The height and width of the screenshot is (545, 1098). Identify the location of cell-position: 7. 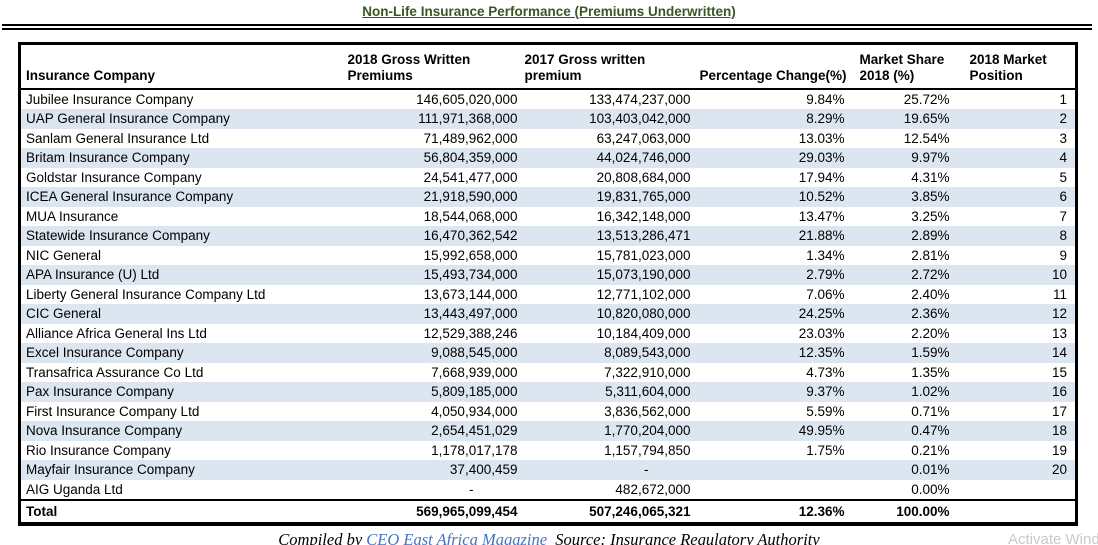
(1063, 216).